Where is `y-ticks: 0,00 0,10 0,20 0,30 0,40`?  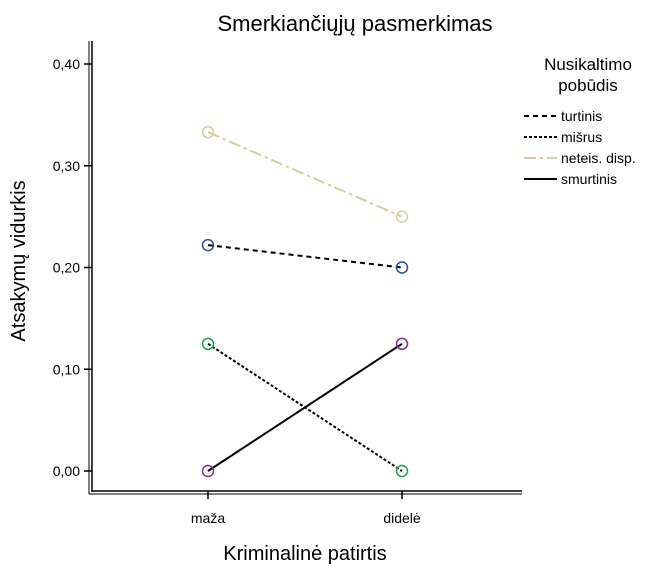
y-ticks: 0,00 0,10 0,20 0,30 0,40 is located at coordinates (72, 267).